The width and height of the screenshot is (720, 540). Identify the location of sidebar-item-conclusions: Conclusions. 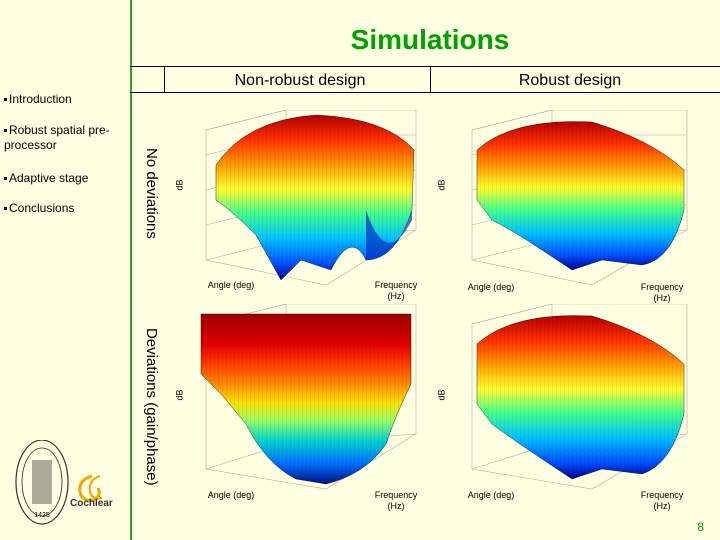
(39, 208).